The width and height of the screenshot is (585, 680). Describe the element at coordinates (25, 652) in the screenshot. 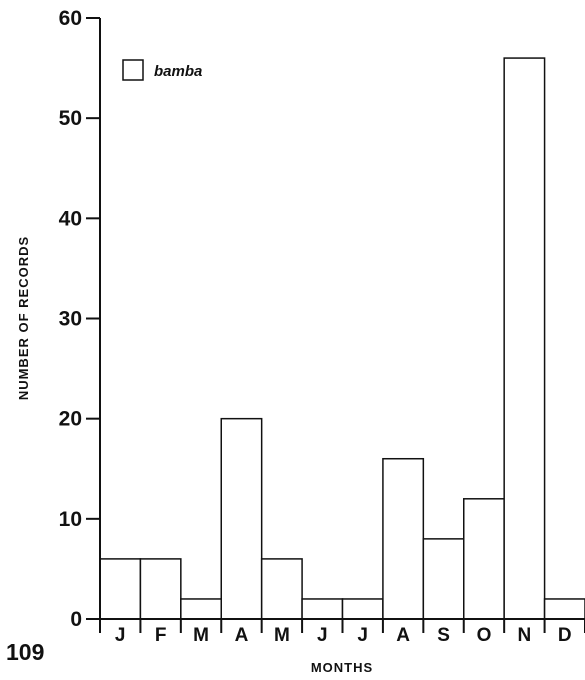

I see `page-number: 109` at that location.